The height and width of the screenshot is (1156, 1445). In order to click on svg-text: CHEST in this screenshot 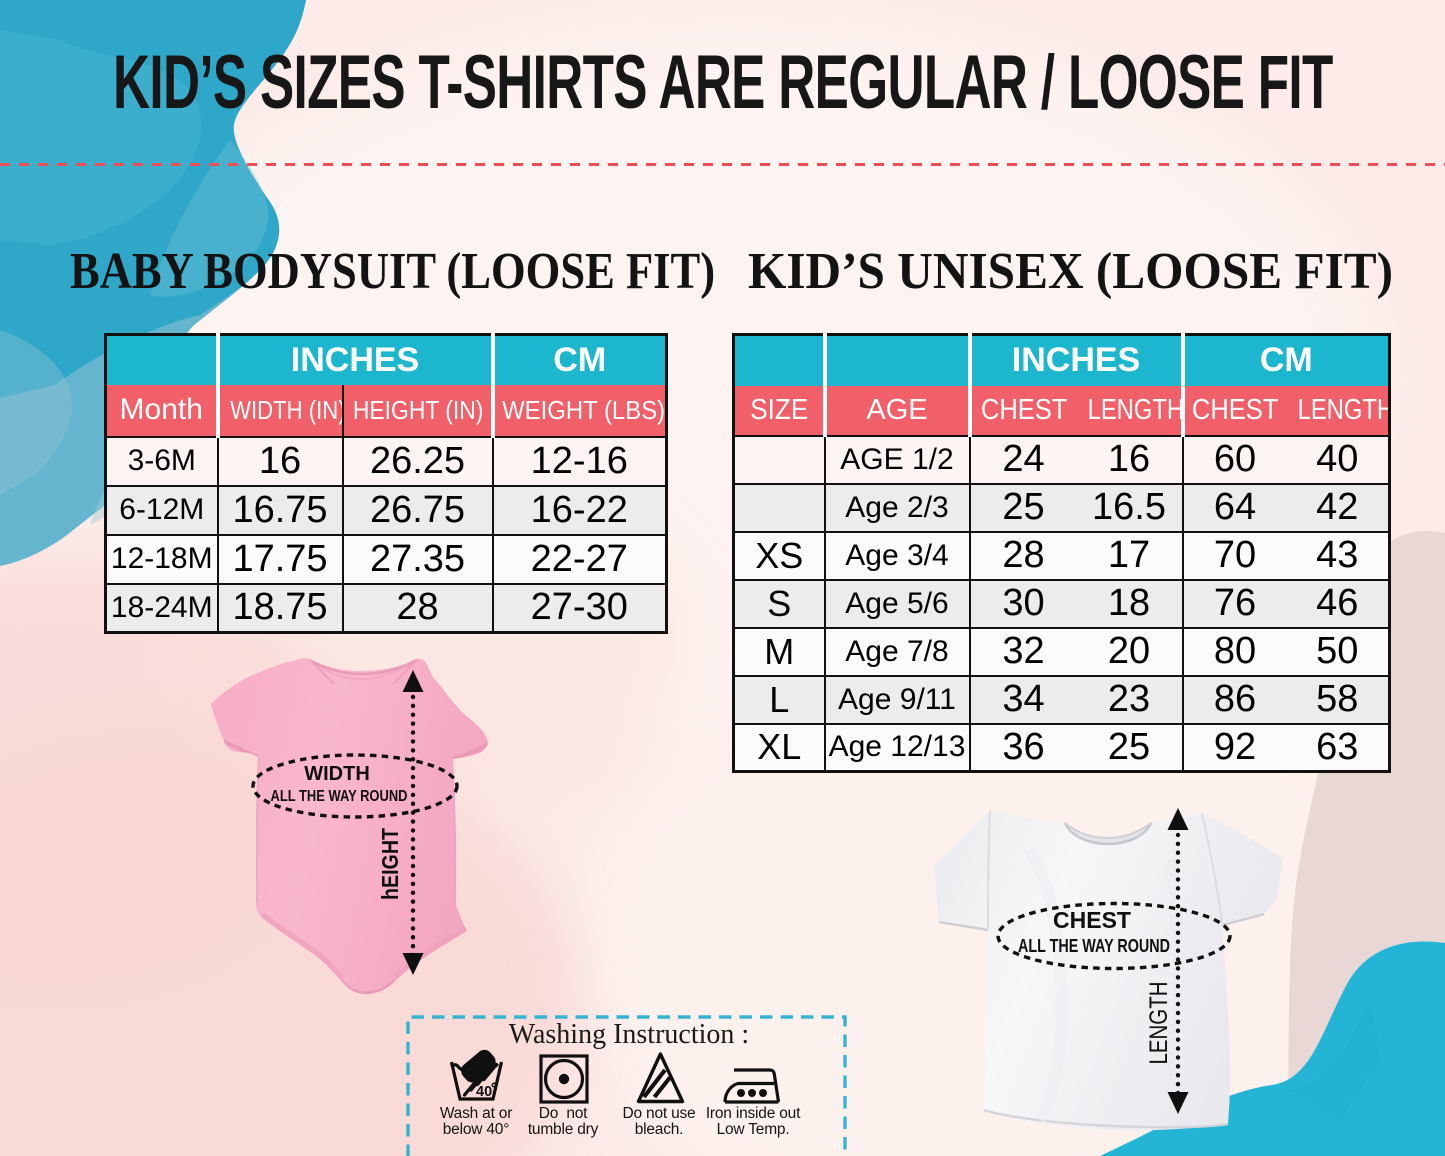, I will do `click(1092, 920)`.